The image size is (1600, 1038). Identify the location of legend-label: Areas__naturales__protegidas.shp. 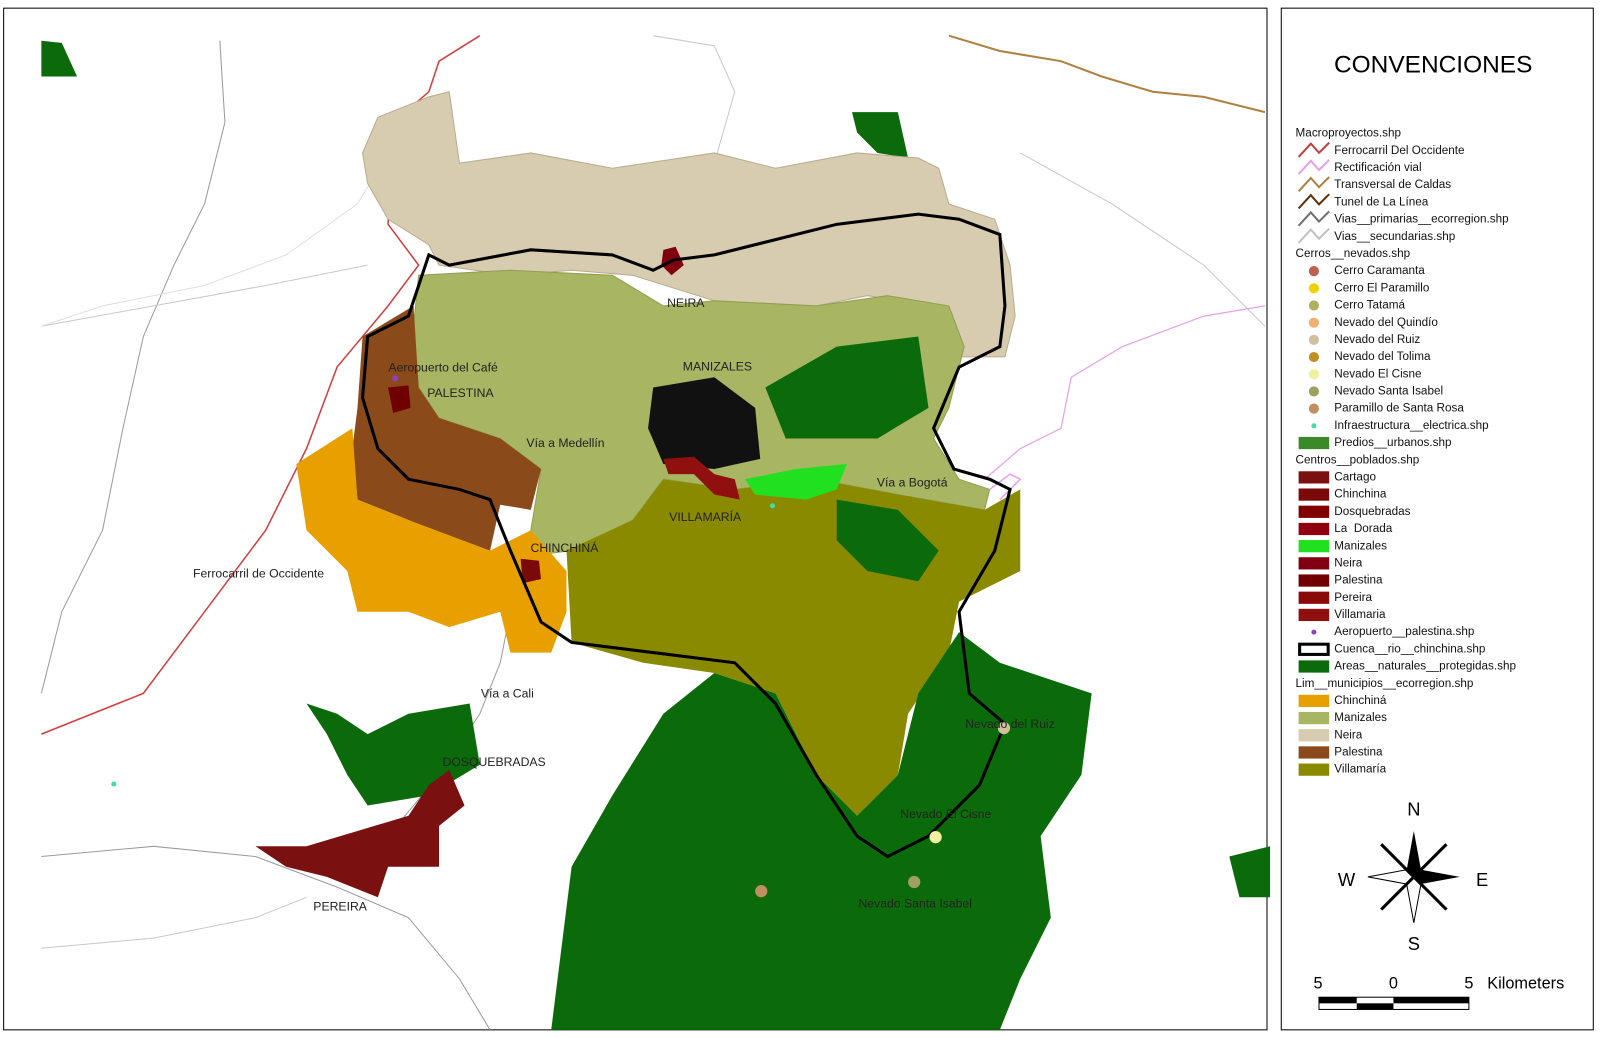
(1425, 666).